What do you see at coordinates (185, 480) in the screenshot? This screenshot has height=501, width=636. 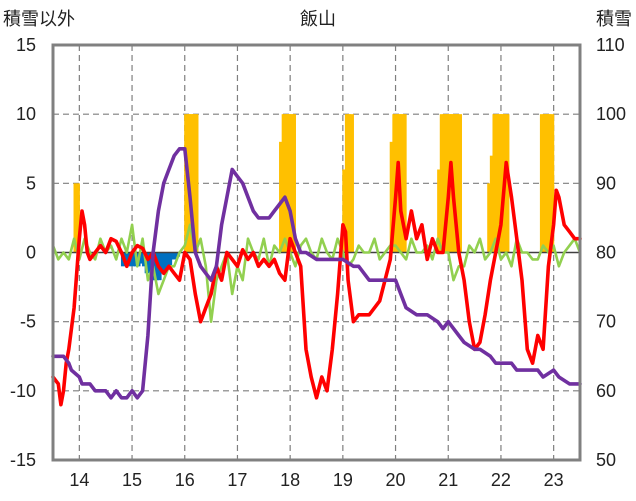 I see `x-tick-16: 16` at bounding box center [185, 480].